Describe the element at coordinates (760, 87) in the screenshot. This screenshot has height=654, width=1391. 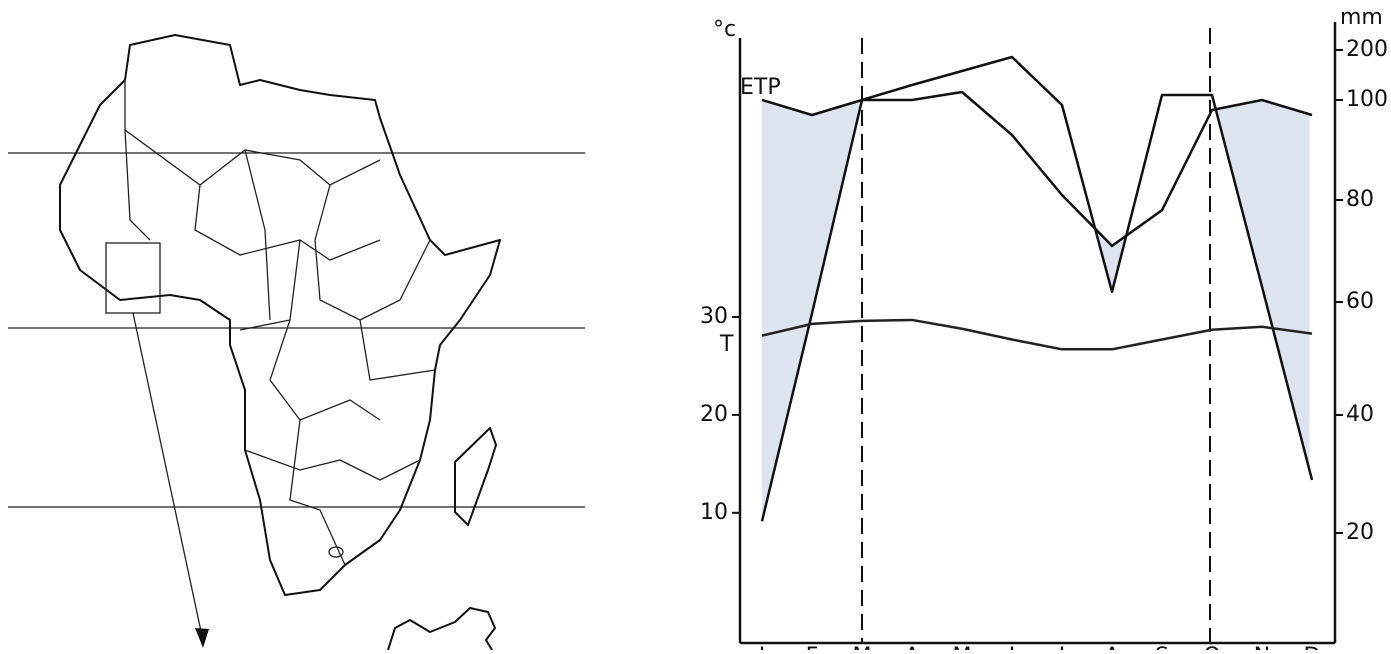
I see `series-label: ETP` at that location.